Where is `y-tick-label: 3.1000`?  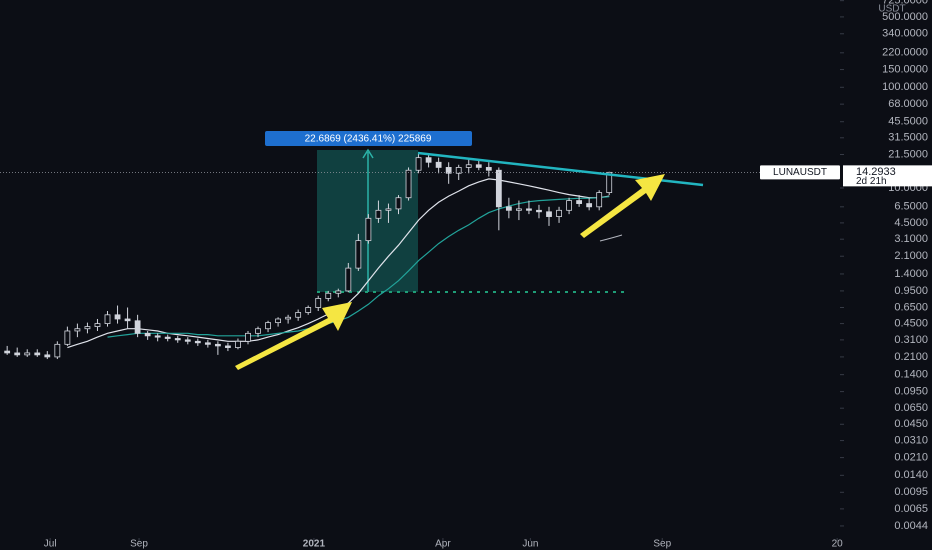 y-tick-label: 3.1000 is located at coordinates (911, 239).